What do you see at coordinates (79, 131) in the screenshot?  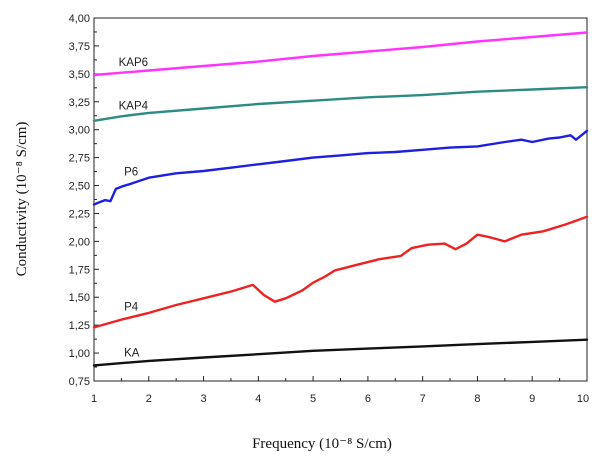 I see `y-tick-label: 3,00` at bounding box center [79, 131].